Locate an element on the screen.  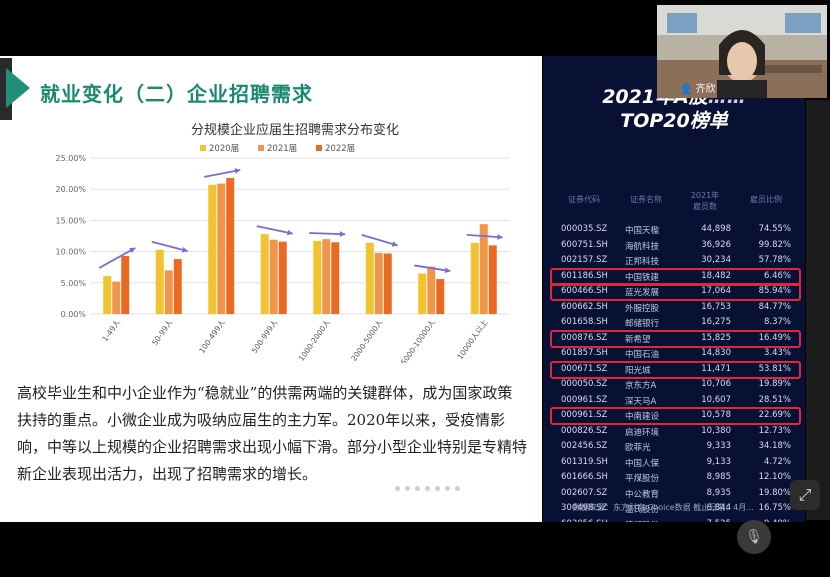
table-row: 000961.SZ 中南建设 10,578 22.69% is located at coordinates (674, 416).